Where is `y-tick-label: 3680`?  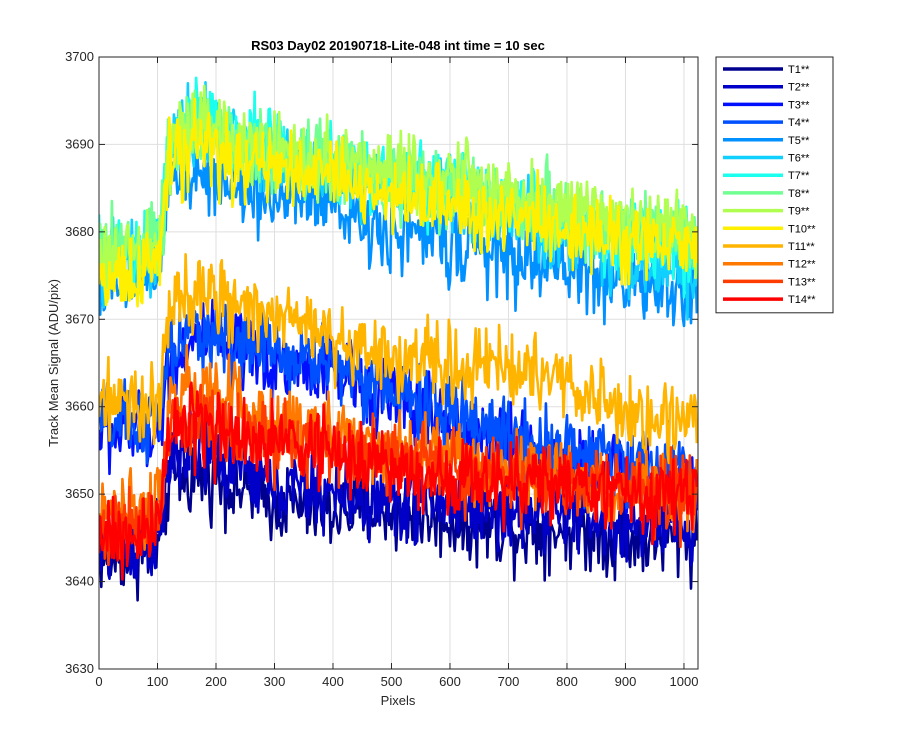
y-tick-label: 3680 is located at coordinates (79, 231).